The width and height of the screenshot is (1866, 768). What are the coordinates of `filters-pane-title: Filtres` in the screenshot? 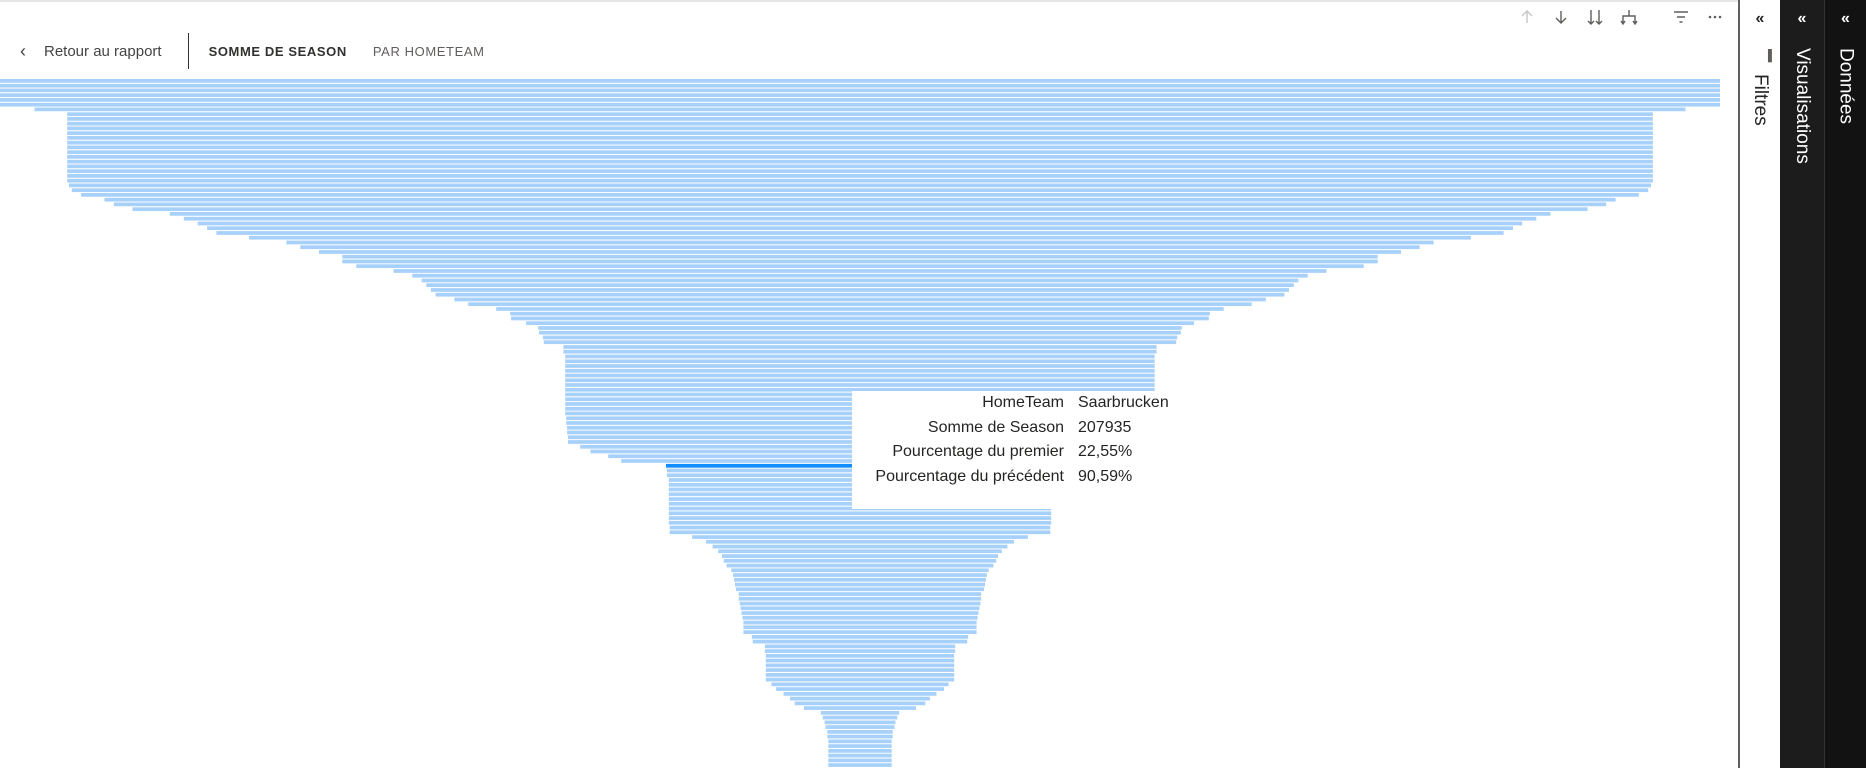 It's located at (1760, 100).